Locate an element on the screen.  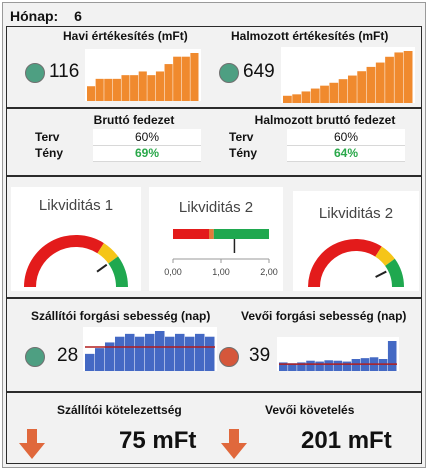
customer-turnover-indicator is located at coordinates (229, 357).